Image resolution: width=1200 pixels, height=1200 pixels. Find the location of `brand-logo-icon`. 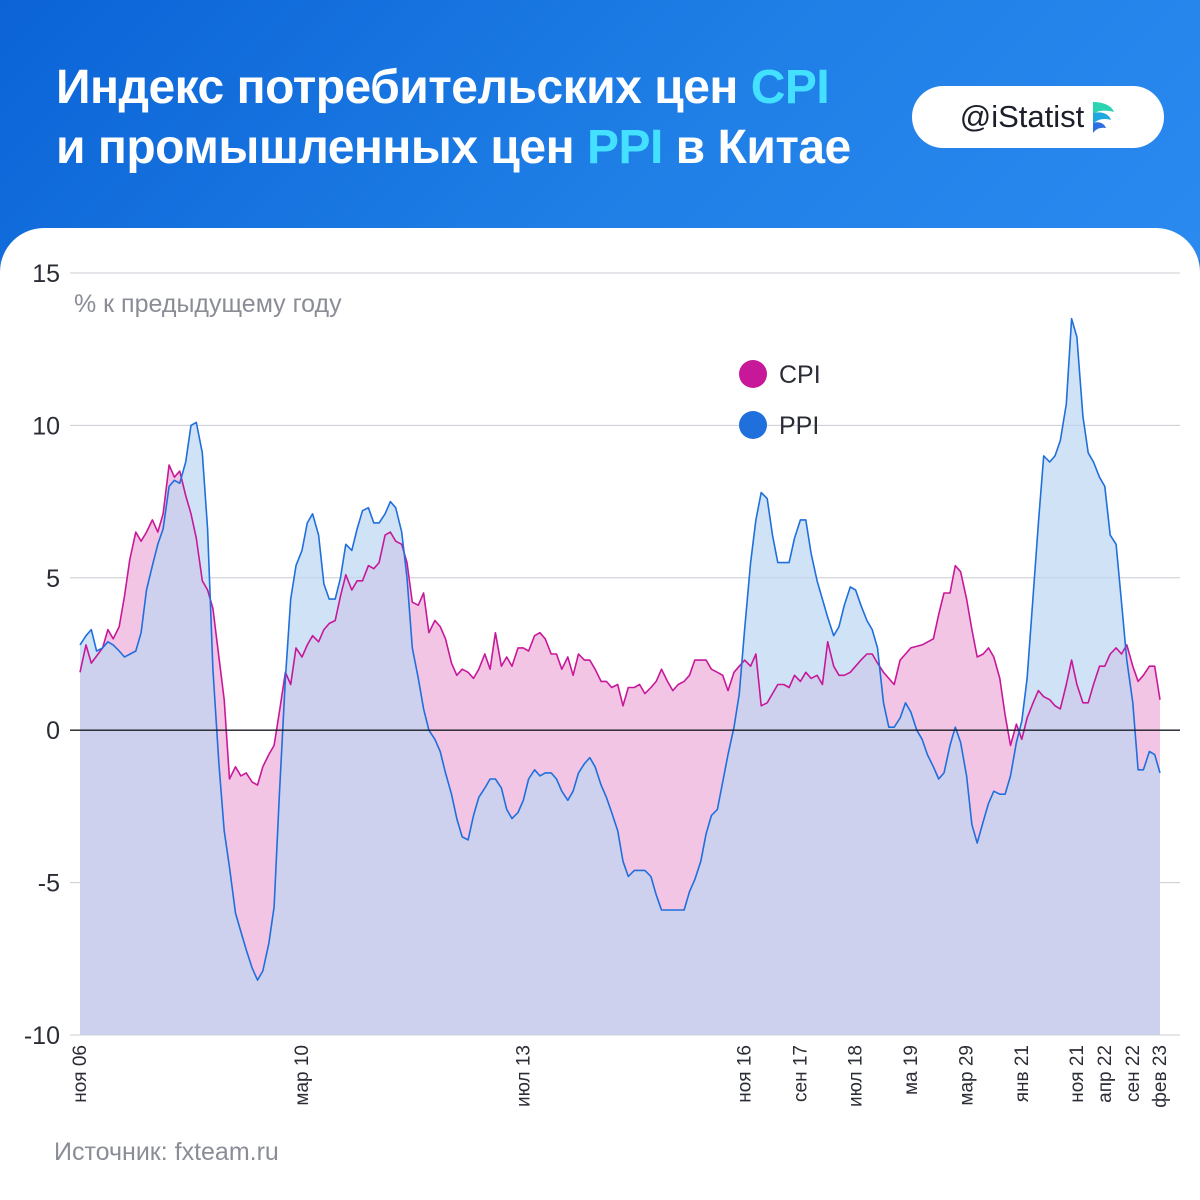

brand-logo-icon is located at coordinates (1104, 117).